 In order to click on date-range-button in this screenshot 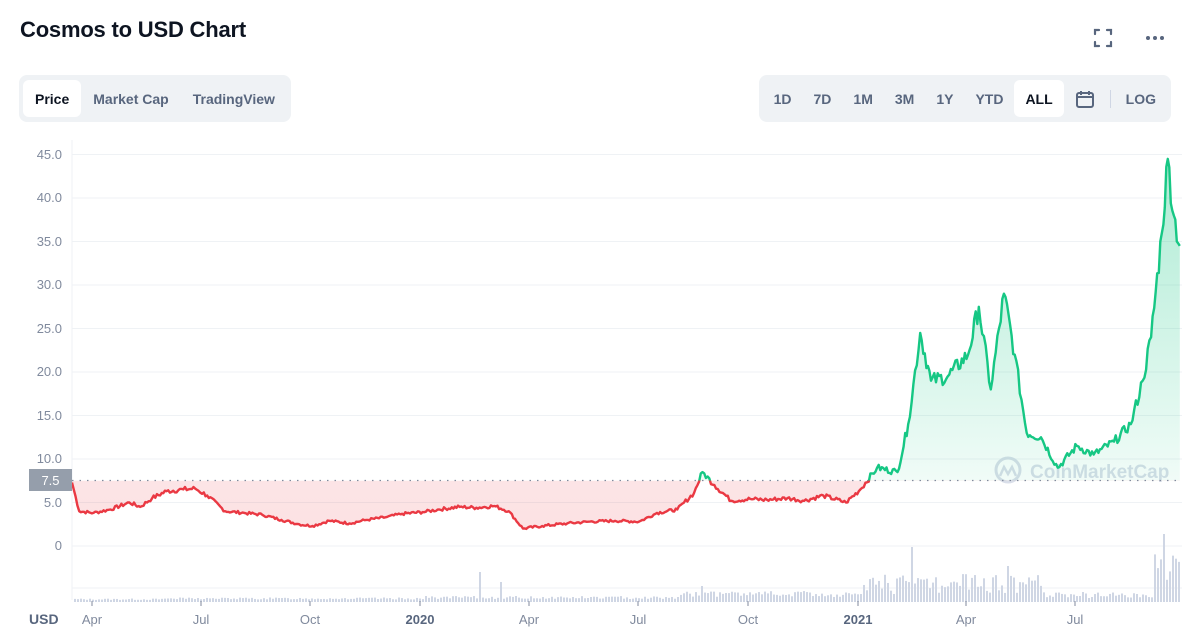, I will do `click(1085, 98)`.